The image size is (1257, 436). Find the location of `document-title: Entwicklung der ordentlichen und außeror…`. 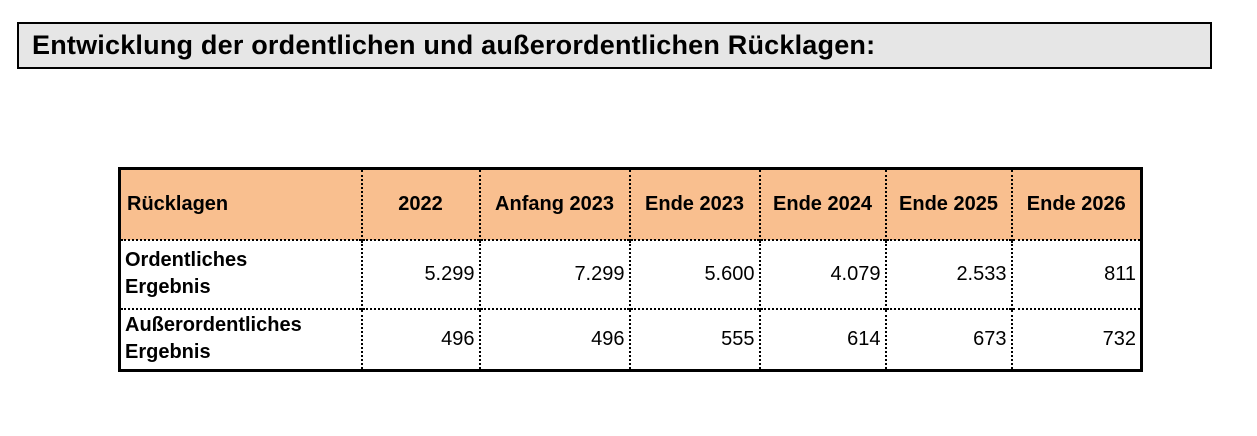

document-title: Entwicklung der ordentlichen und außeror… is located at coordinates (614, 45).